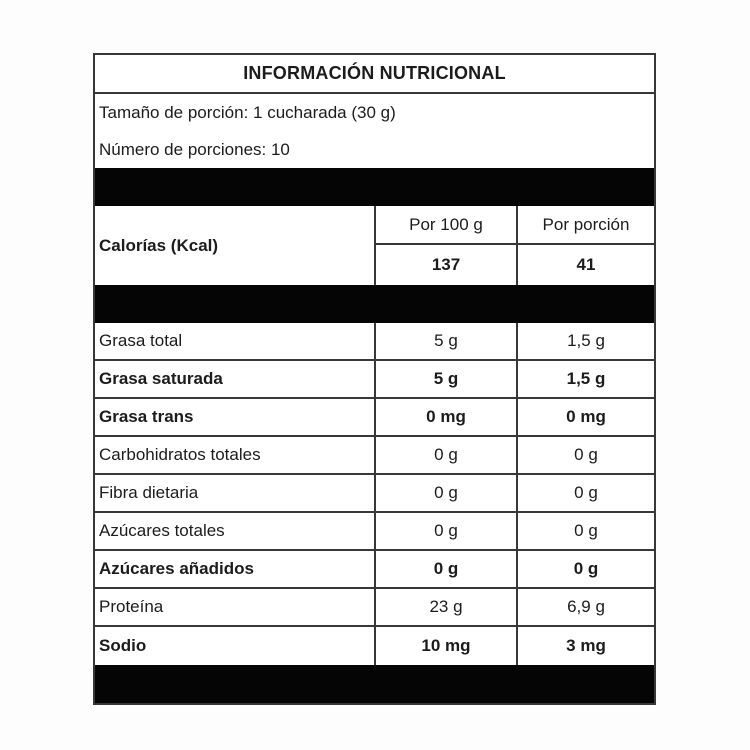 Image resolution: width=750 pixels, height=750 pixels. I want to click on nutrient-row-sodio: Sodio 10 mg 3 mg, so click(374, 646).